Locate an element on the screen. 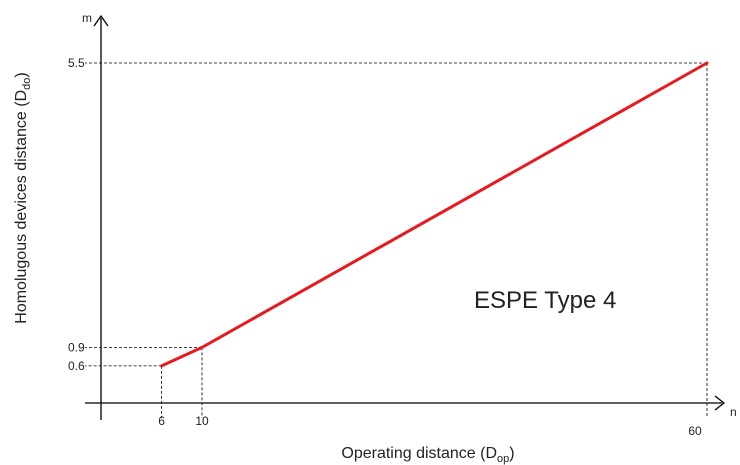 The image size is (740, 465). annotation-espe-type-4: ESPE Type 4 is located at coordinates (545, 300).